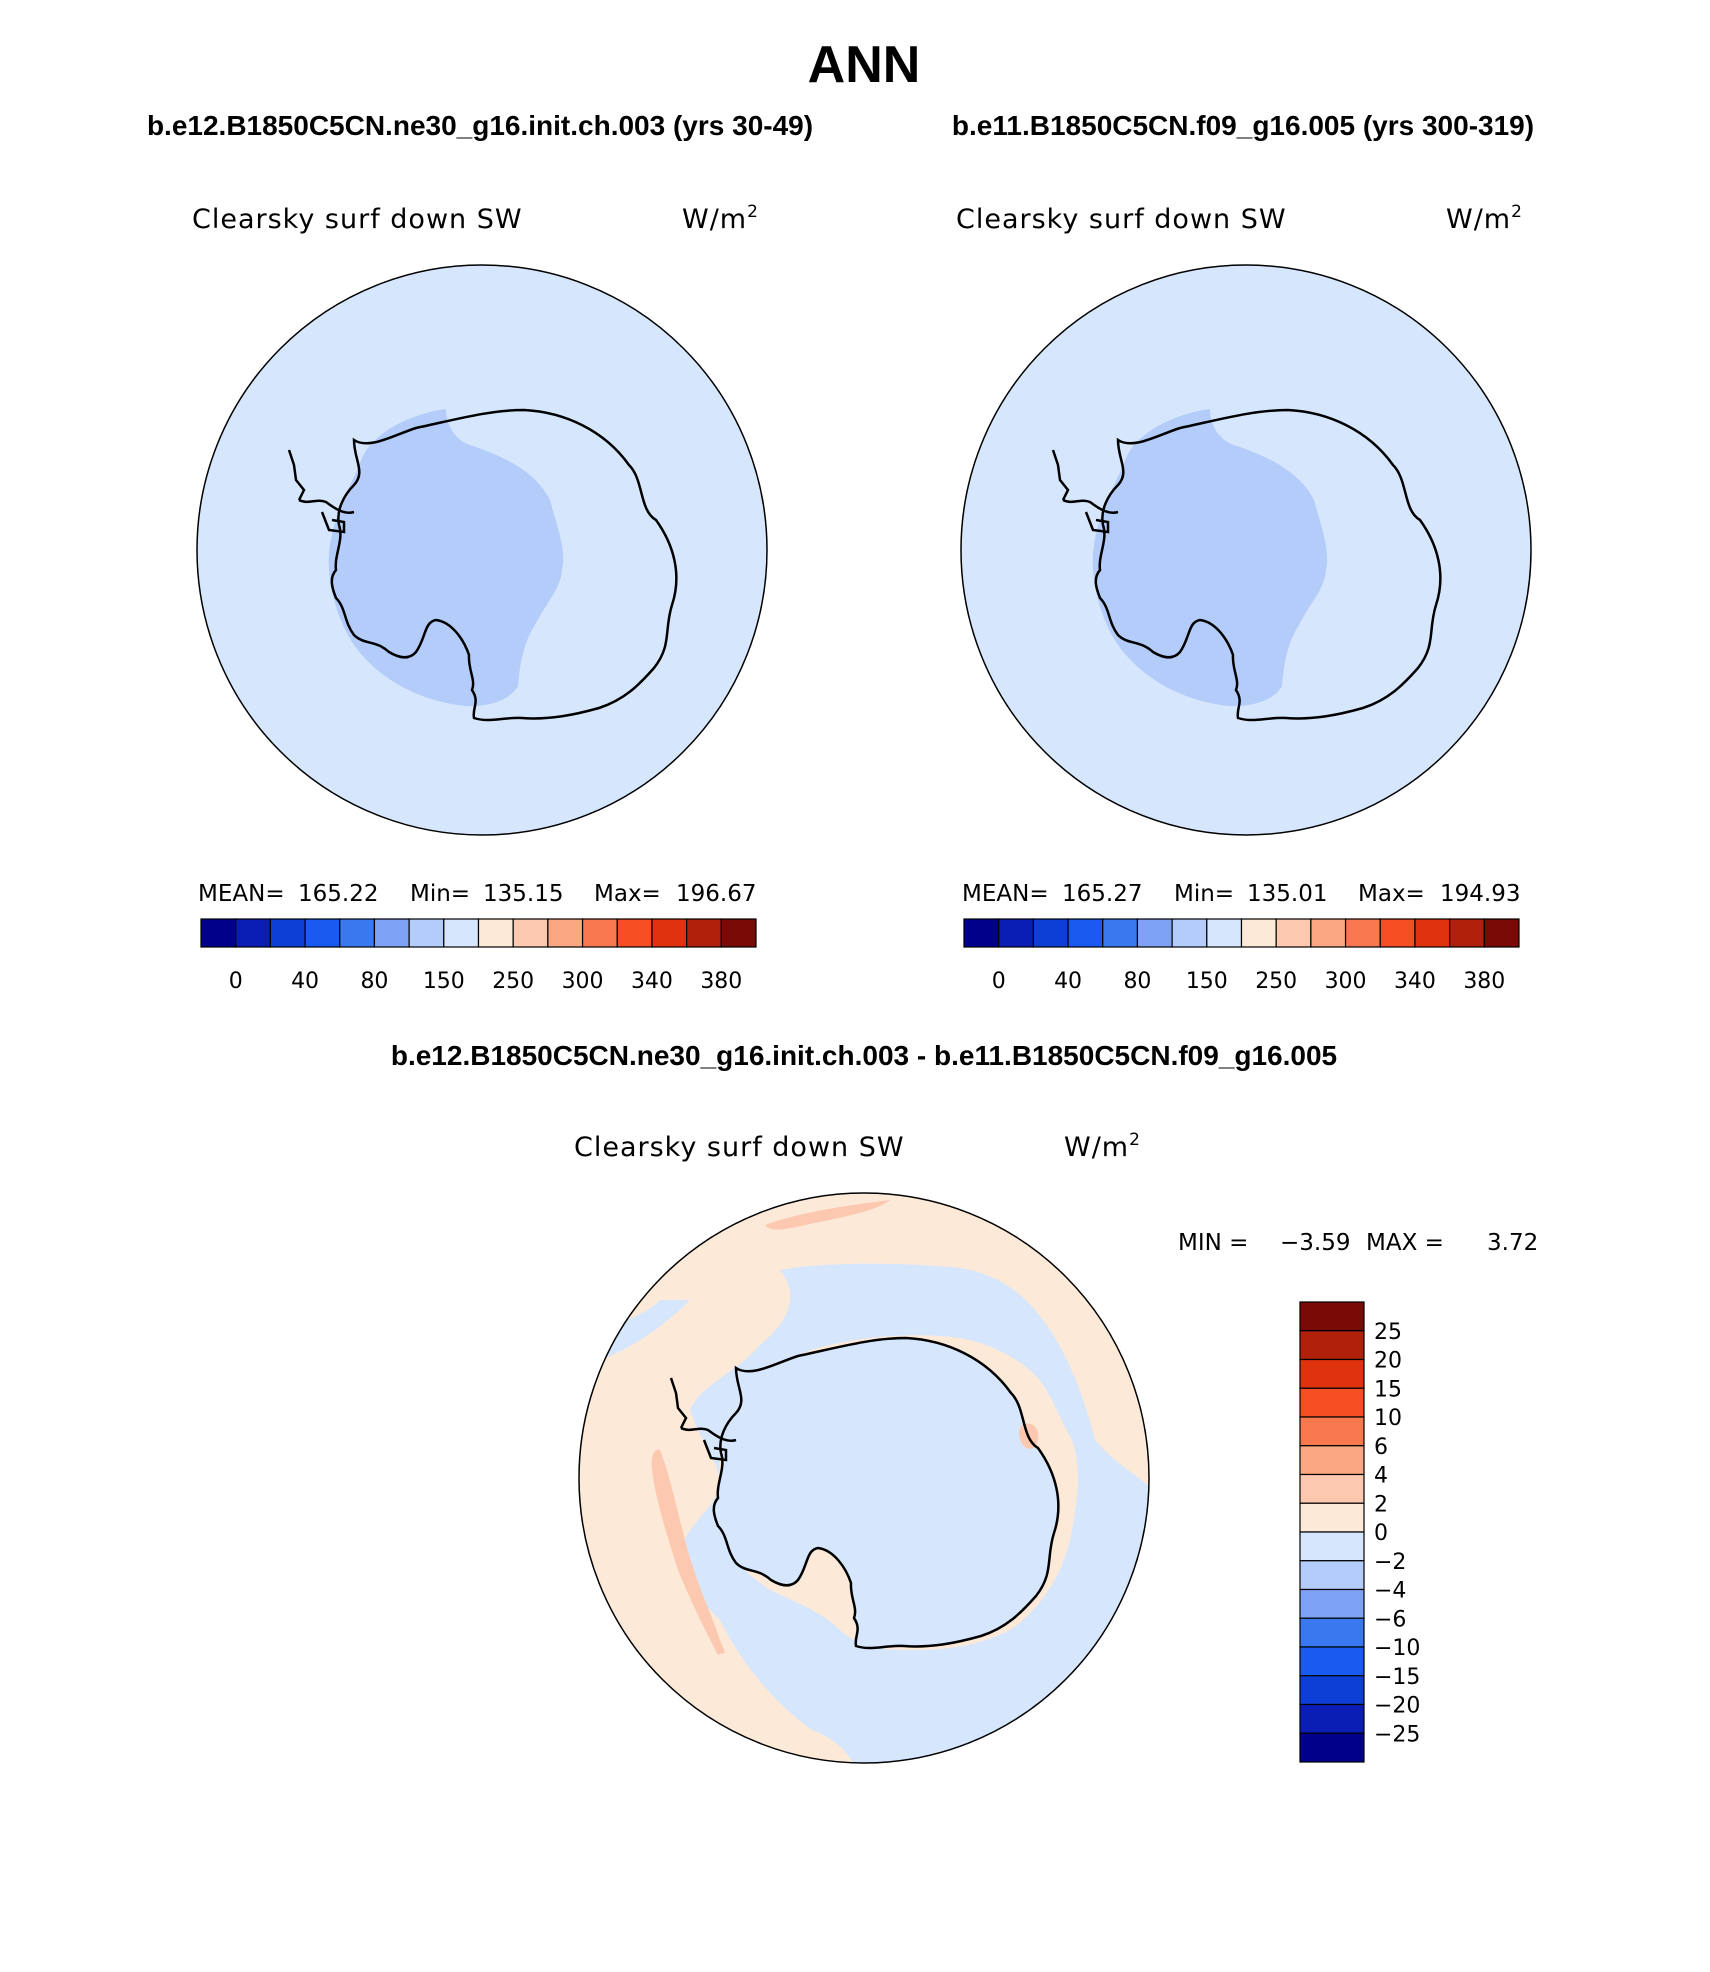  Describe the element at coordinates (1390, 1619) in the screenshot. I see `panel-c-colorbar-tick-label: −6` at that location.